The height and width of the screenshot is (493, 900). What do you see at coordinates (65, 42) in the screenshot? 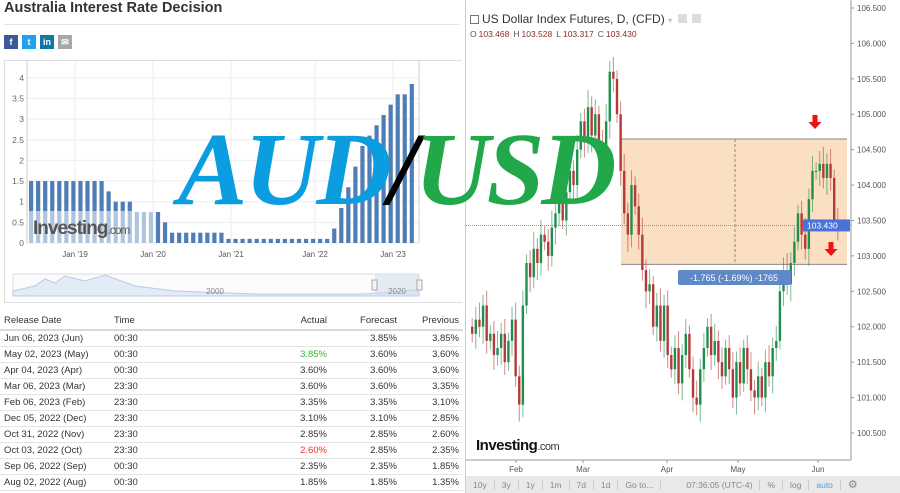
I see `email-share-button: ✉` at bounding box center [65, 42].